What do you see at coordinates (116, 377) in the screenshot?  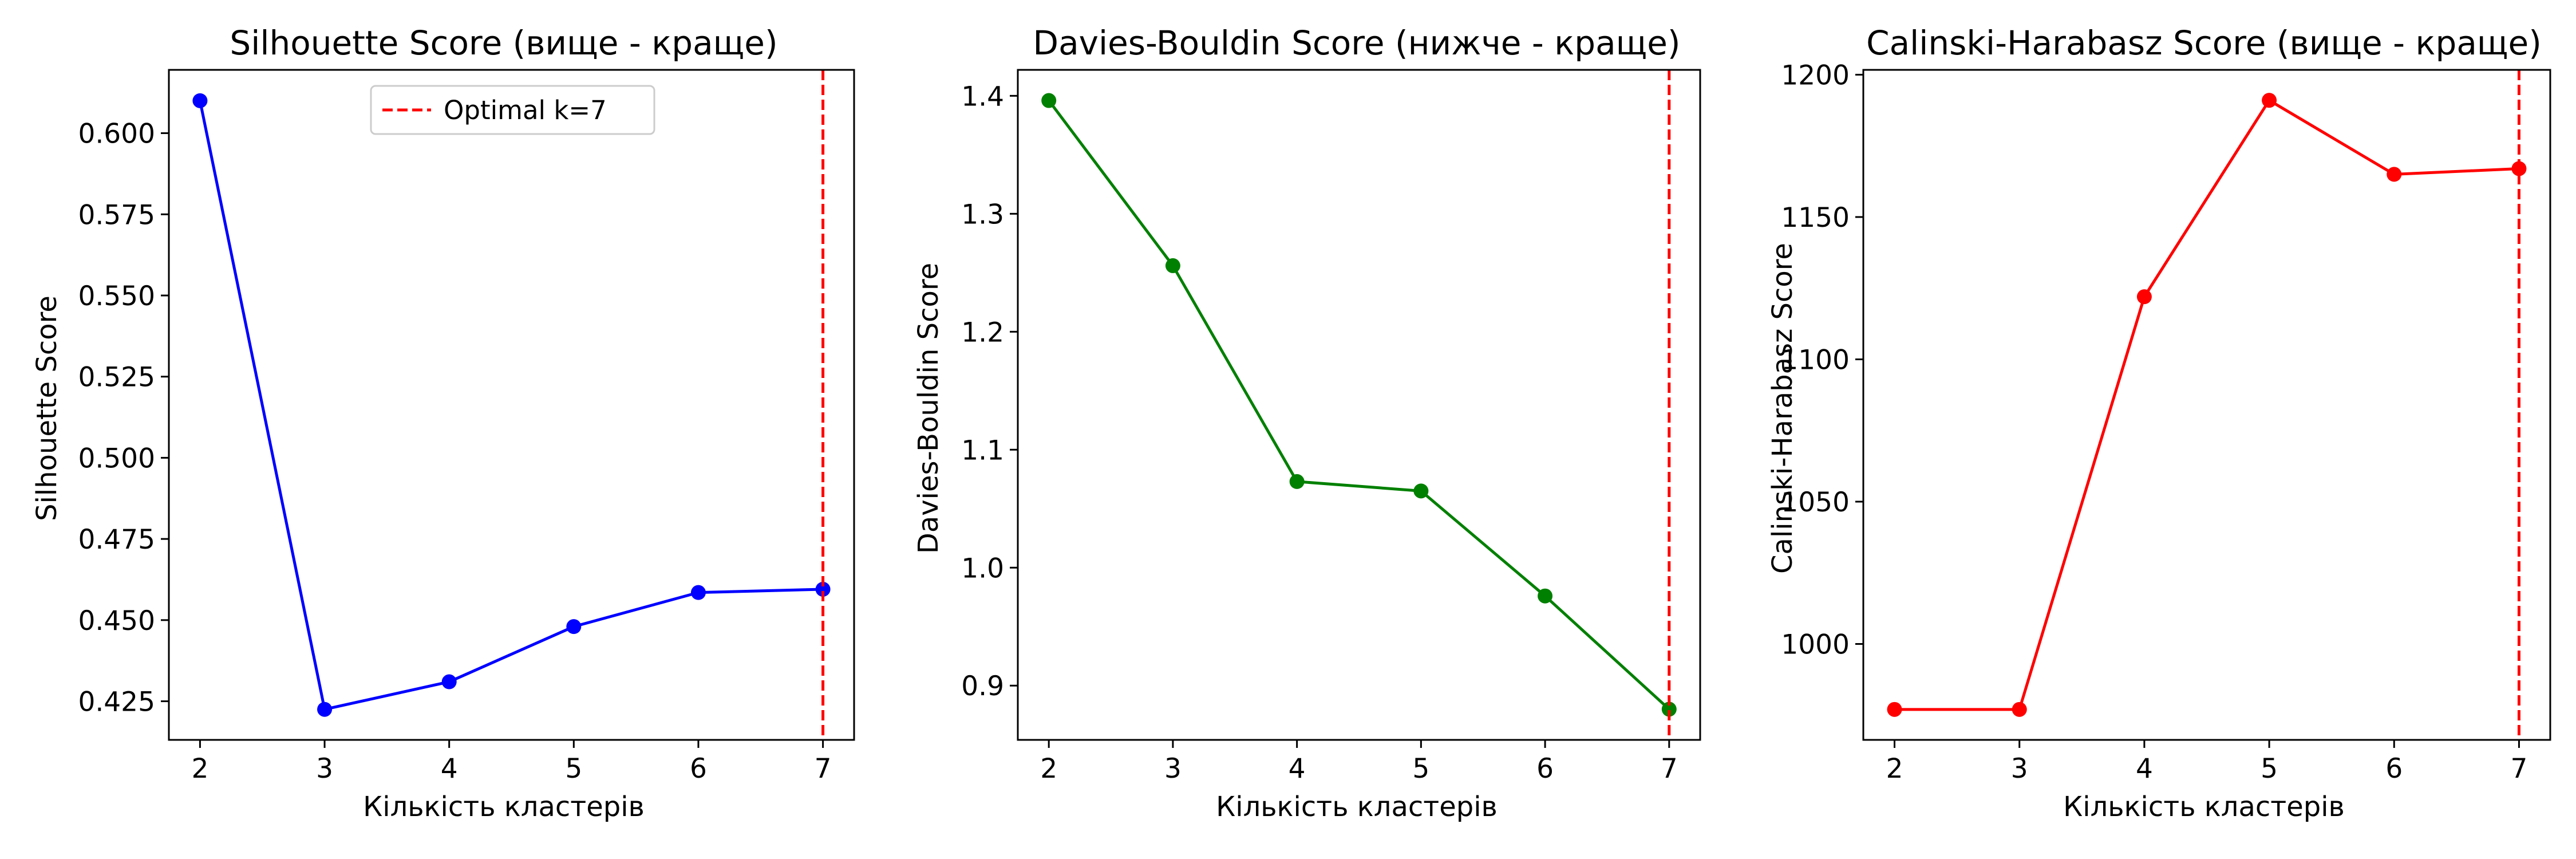 I see `y-tick-label: 0.525` at bounding box center [116, 377].